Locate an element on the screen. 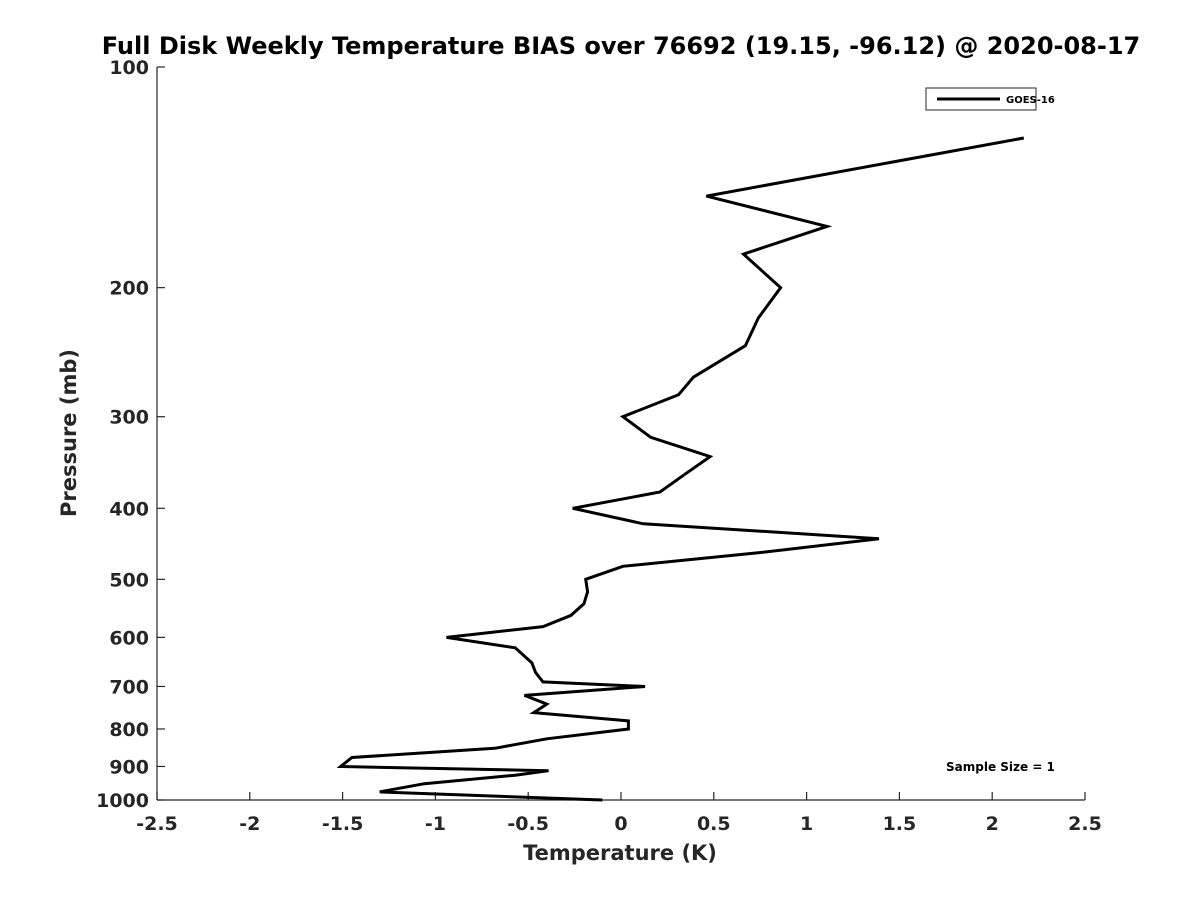 The width and height of the screenshot is (1200, 900). sample-size-annotation: Sample Size = 1 is located at coordinates (1000, 767).